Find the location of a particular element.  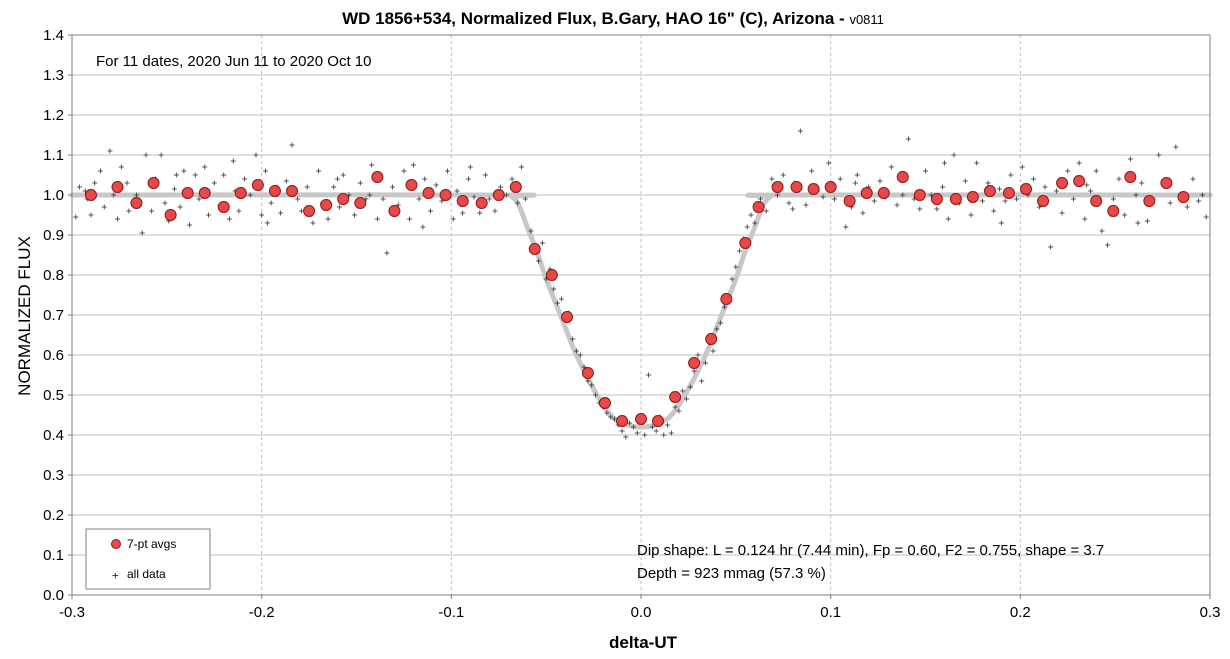

y-tick-label: 1.3 is located at coordinates (53, 75).